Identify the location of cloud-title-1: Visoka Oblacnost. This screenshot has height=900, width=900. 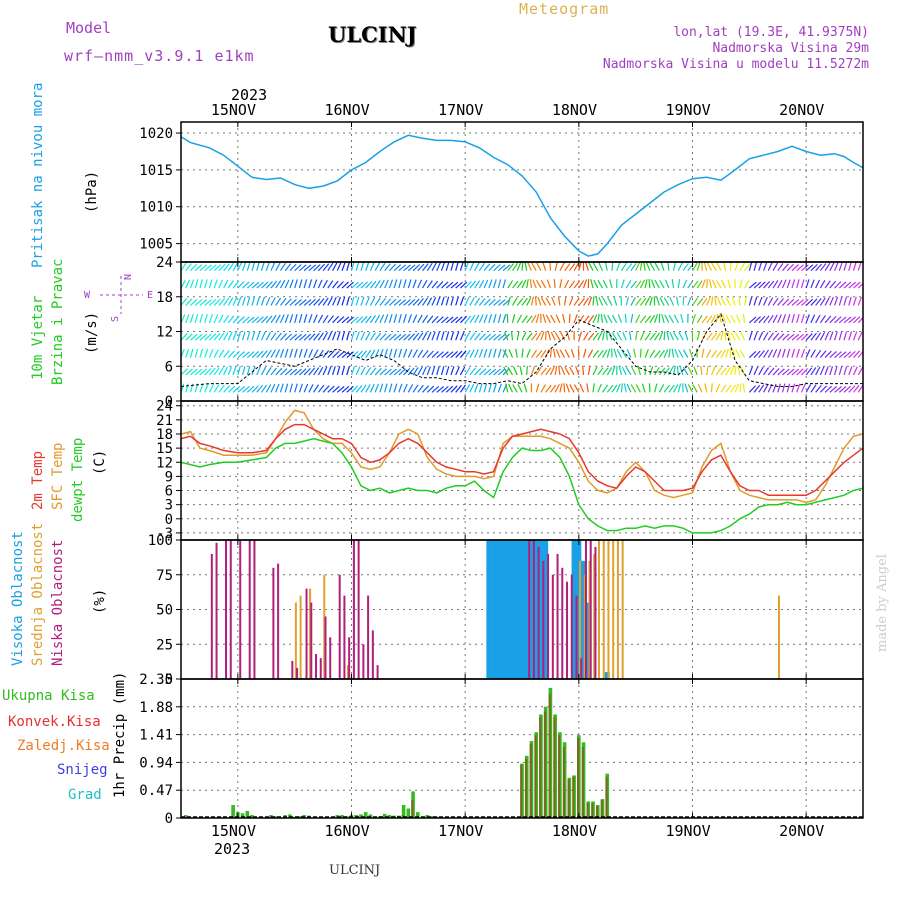
(18, 598).